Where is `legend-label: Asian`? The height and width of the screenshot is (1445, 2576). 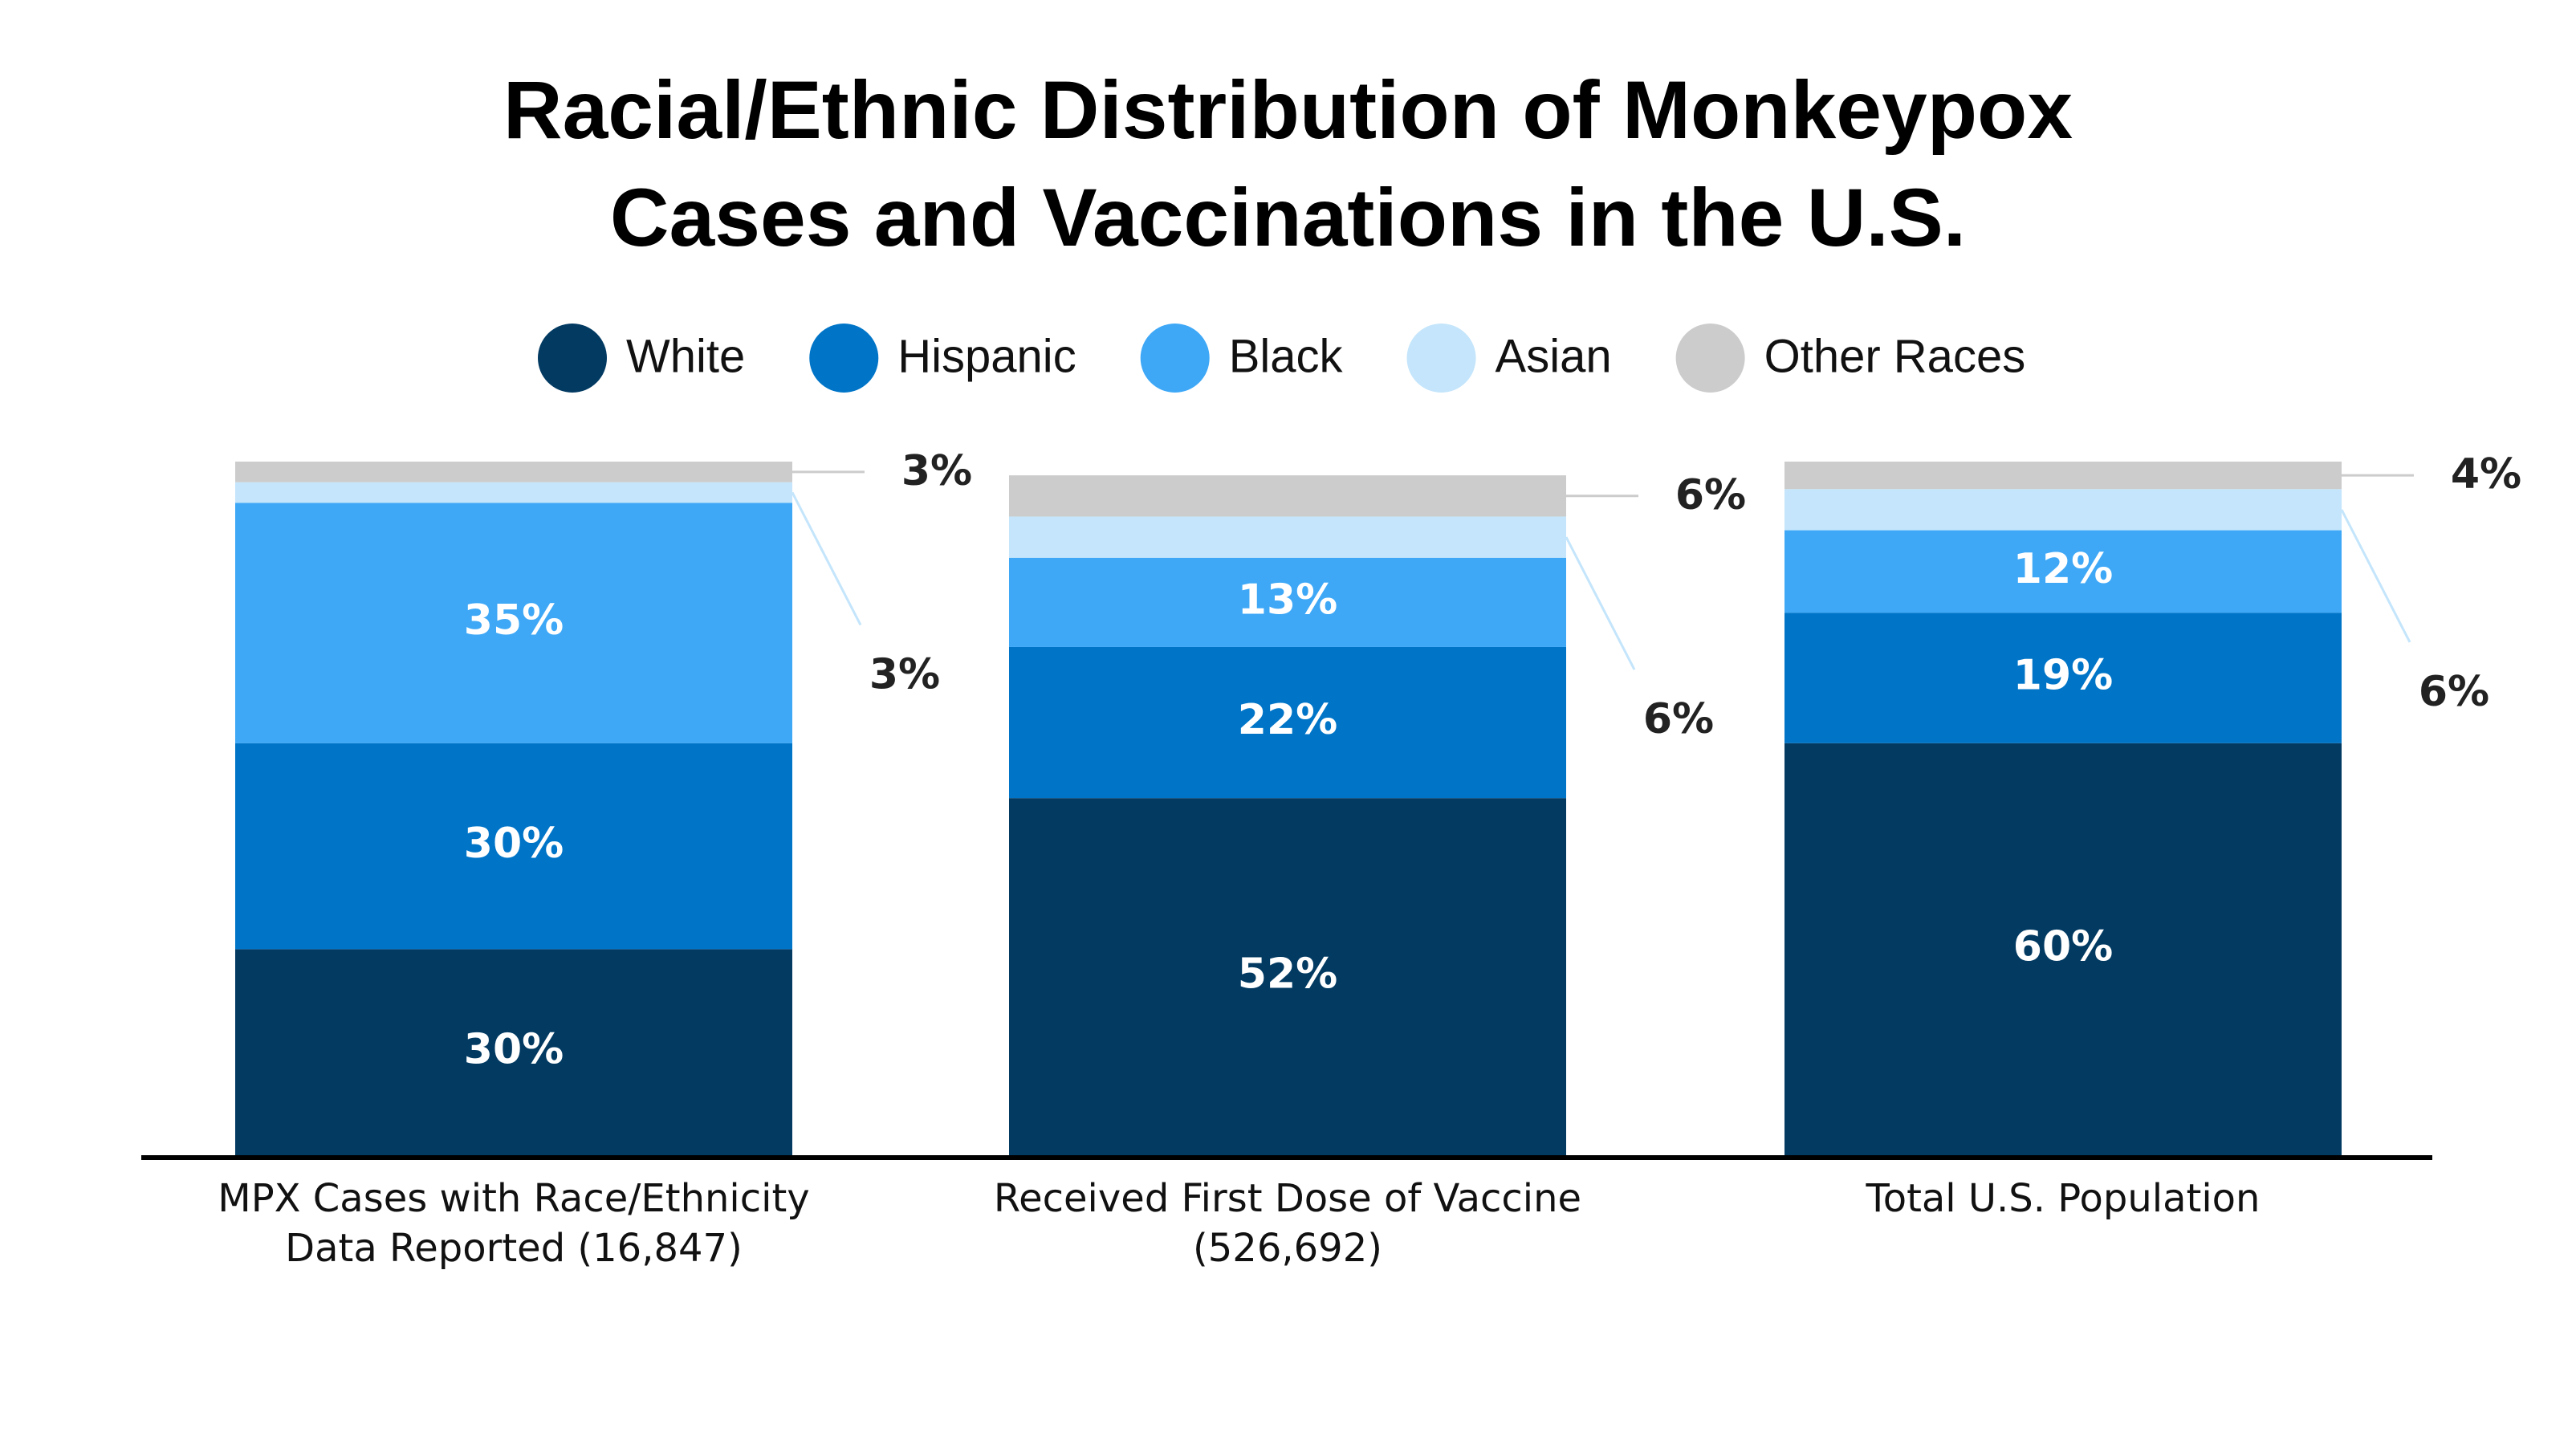
legend-label: Asian is located at coordinates (1554, 356).